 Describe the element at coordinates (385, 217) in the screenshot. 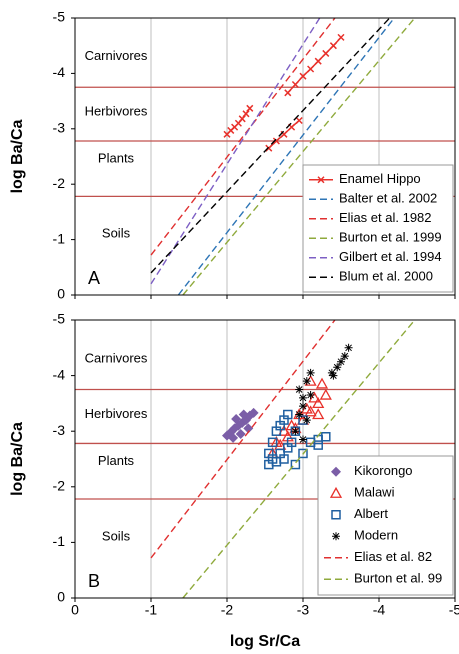

I see `legend-label: Elias et al. 1982` at that location.